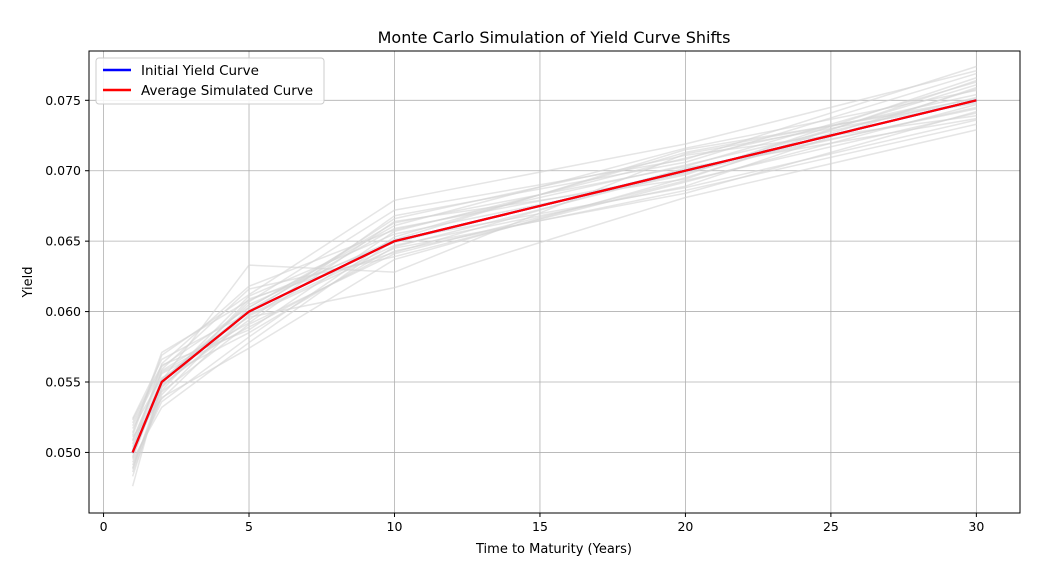 The height and width of the screenshot is (565, 1056). I want to click on legend-label-average: Average Simulated Curve, so click(227, 91).